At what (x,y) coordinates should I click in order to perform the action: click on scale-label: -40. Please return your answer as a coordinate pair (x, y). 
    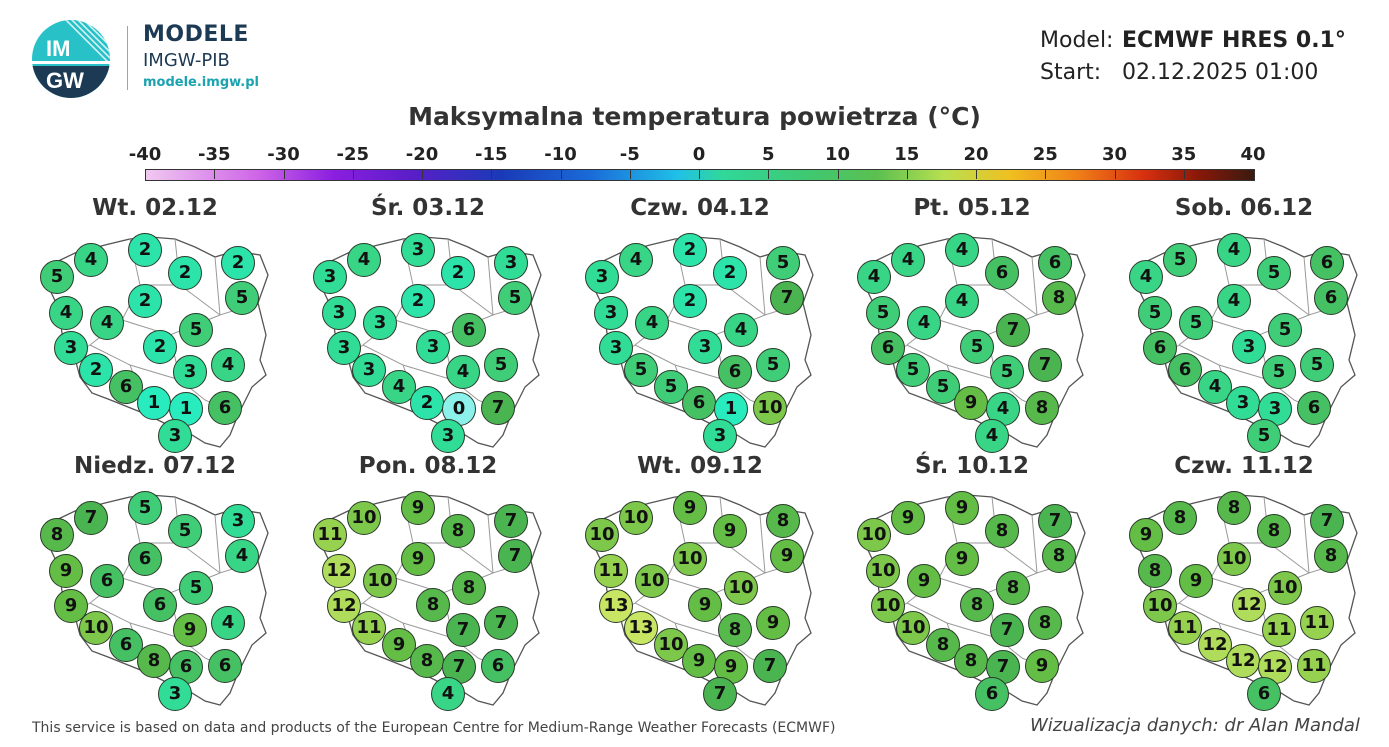
    Looking at the image, I should click on (145, 154).